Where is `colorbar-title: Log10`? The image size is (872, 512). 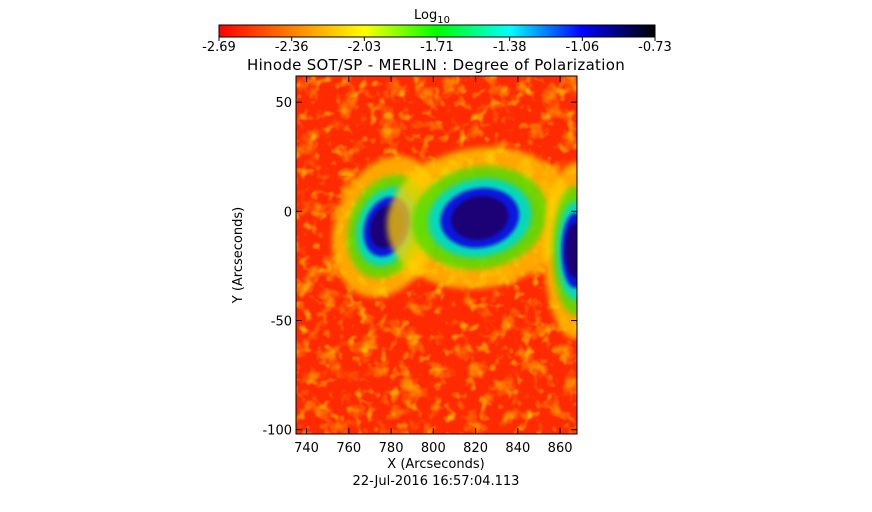
colorbar-title: Log10 is located at coordinates (432, 17).